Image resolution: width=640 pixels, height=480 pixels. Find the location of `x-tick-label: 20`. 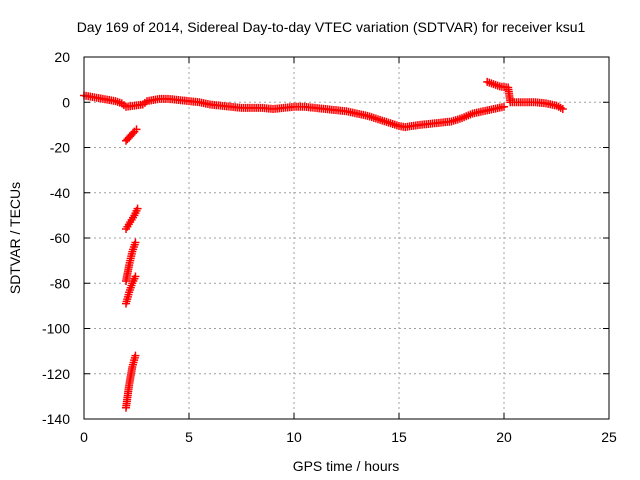

x-tick-label: 20 is located at coordinates (504, 437).